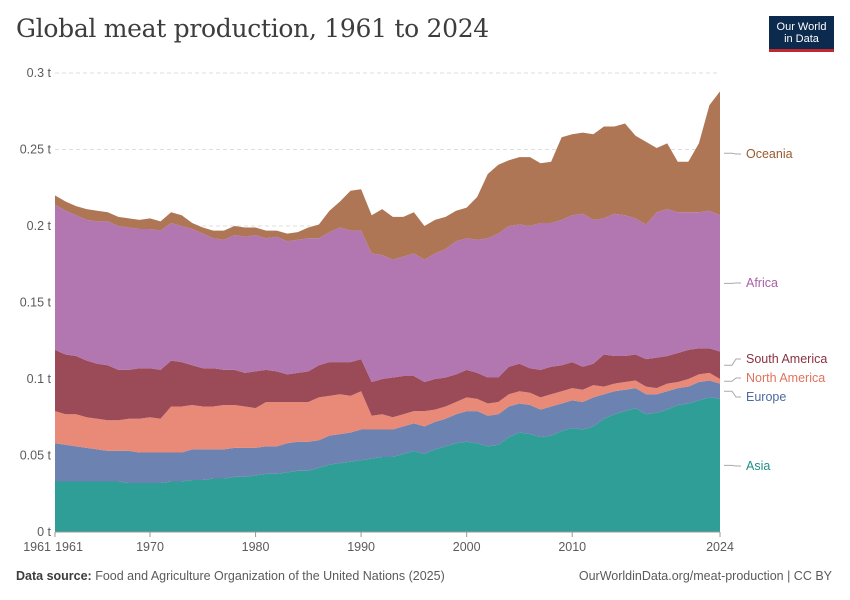 The image size is (850, 600). Describe the element at coordinates (361, 547) in the screenshot. I see `x-tick-label: 1990` at that location.